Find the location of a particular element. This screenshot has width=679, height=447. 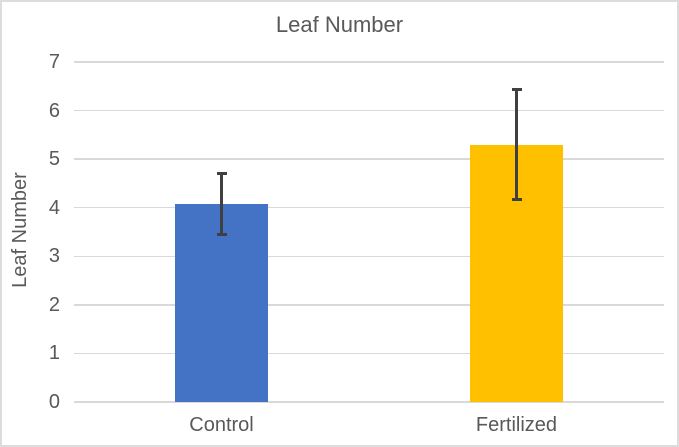

chart-title: Leaf Number is located at coordinates (339, 24).